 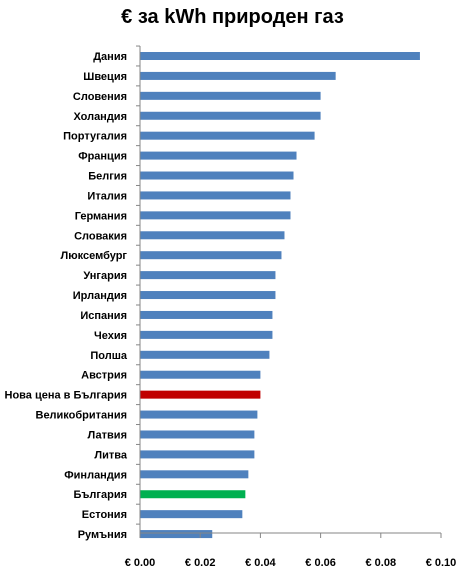 I want to click on category-label: Португалия, so click(x=95, y=137).